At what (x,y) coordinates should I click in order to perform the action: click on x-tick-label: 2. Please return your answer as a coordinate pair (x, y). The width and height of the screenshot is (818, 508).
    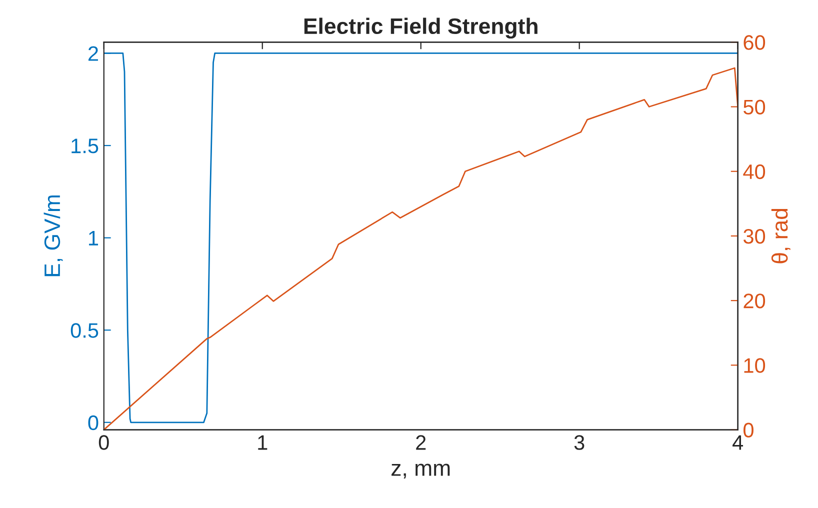
    Looking at the image, I should click on (421, 442).